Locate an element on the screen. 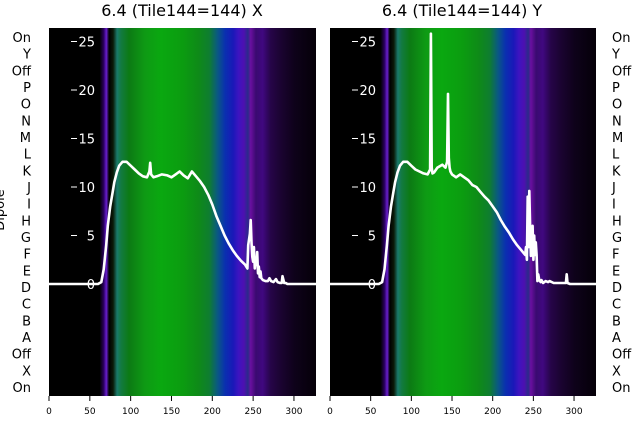  dipole-label-right: O is located at coordinates (617, 105).